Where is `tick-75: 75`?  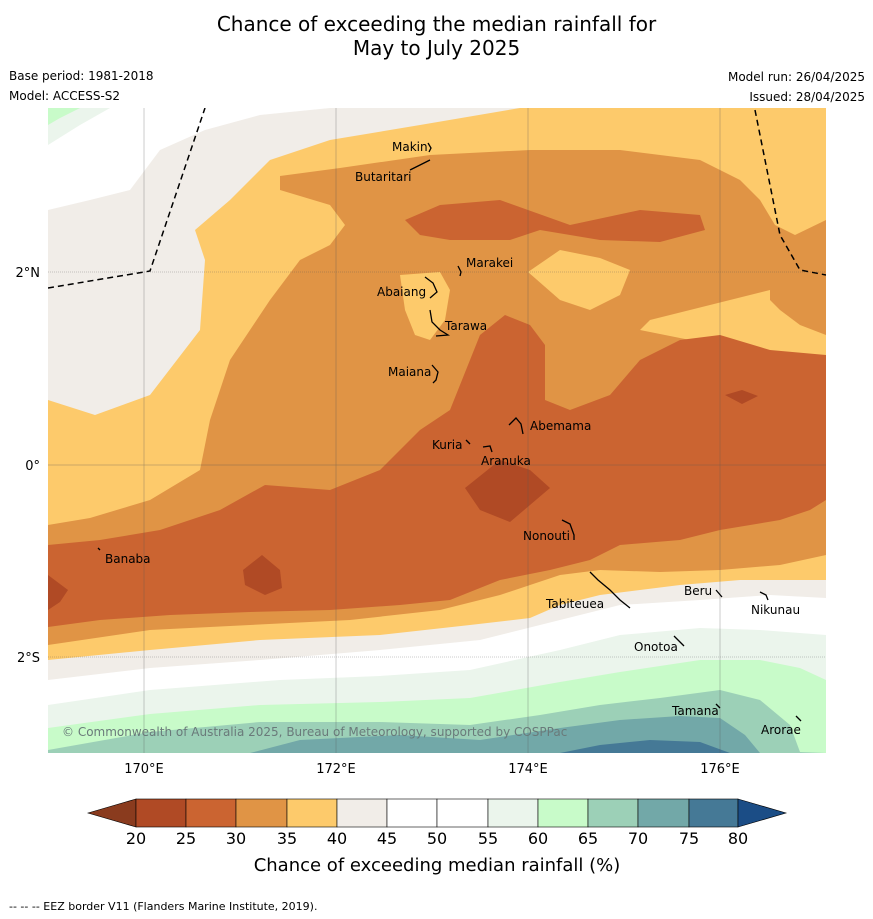 tick-75: 75 is located at coordinates (689, 838).